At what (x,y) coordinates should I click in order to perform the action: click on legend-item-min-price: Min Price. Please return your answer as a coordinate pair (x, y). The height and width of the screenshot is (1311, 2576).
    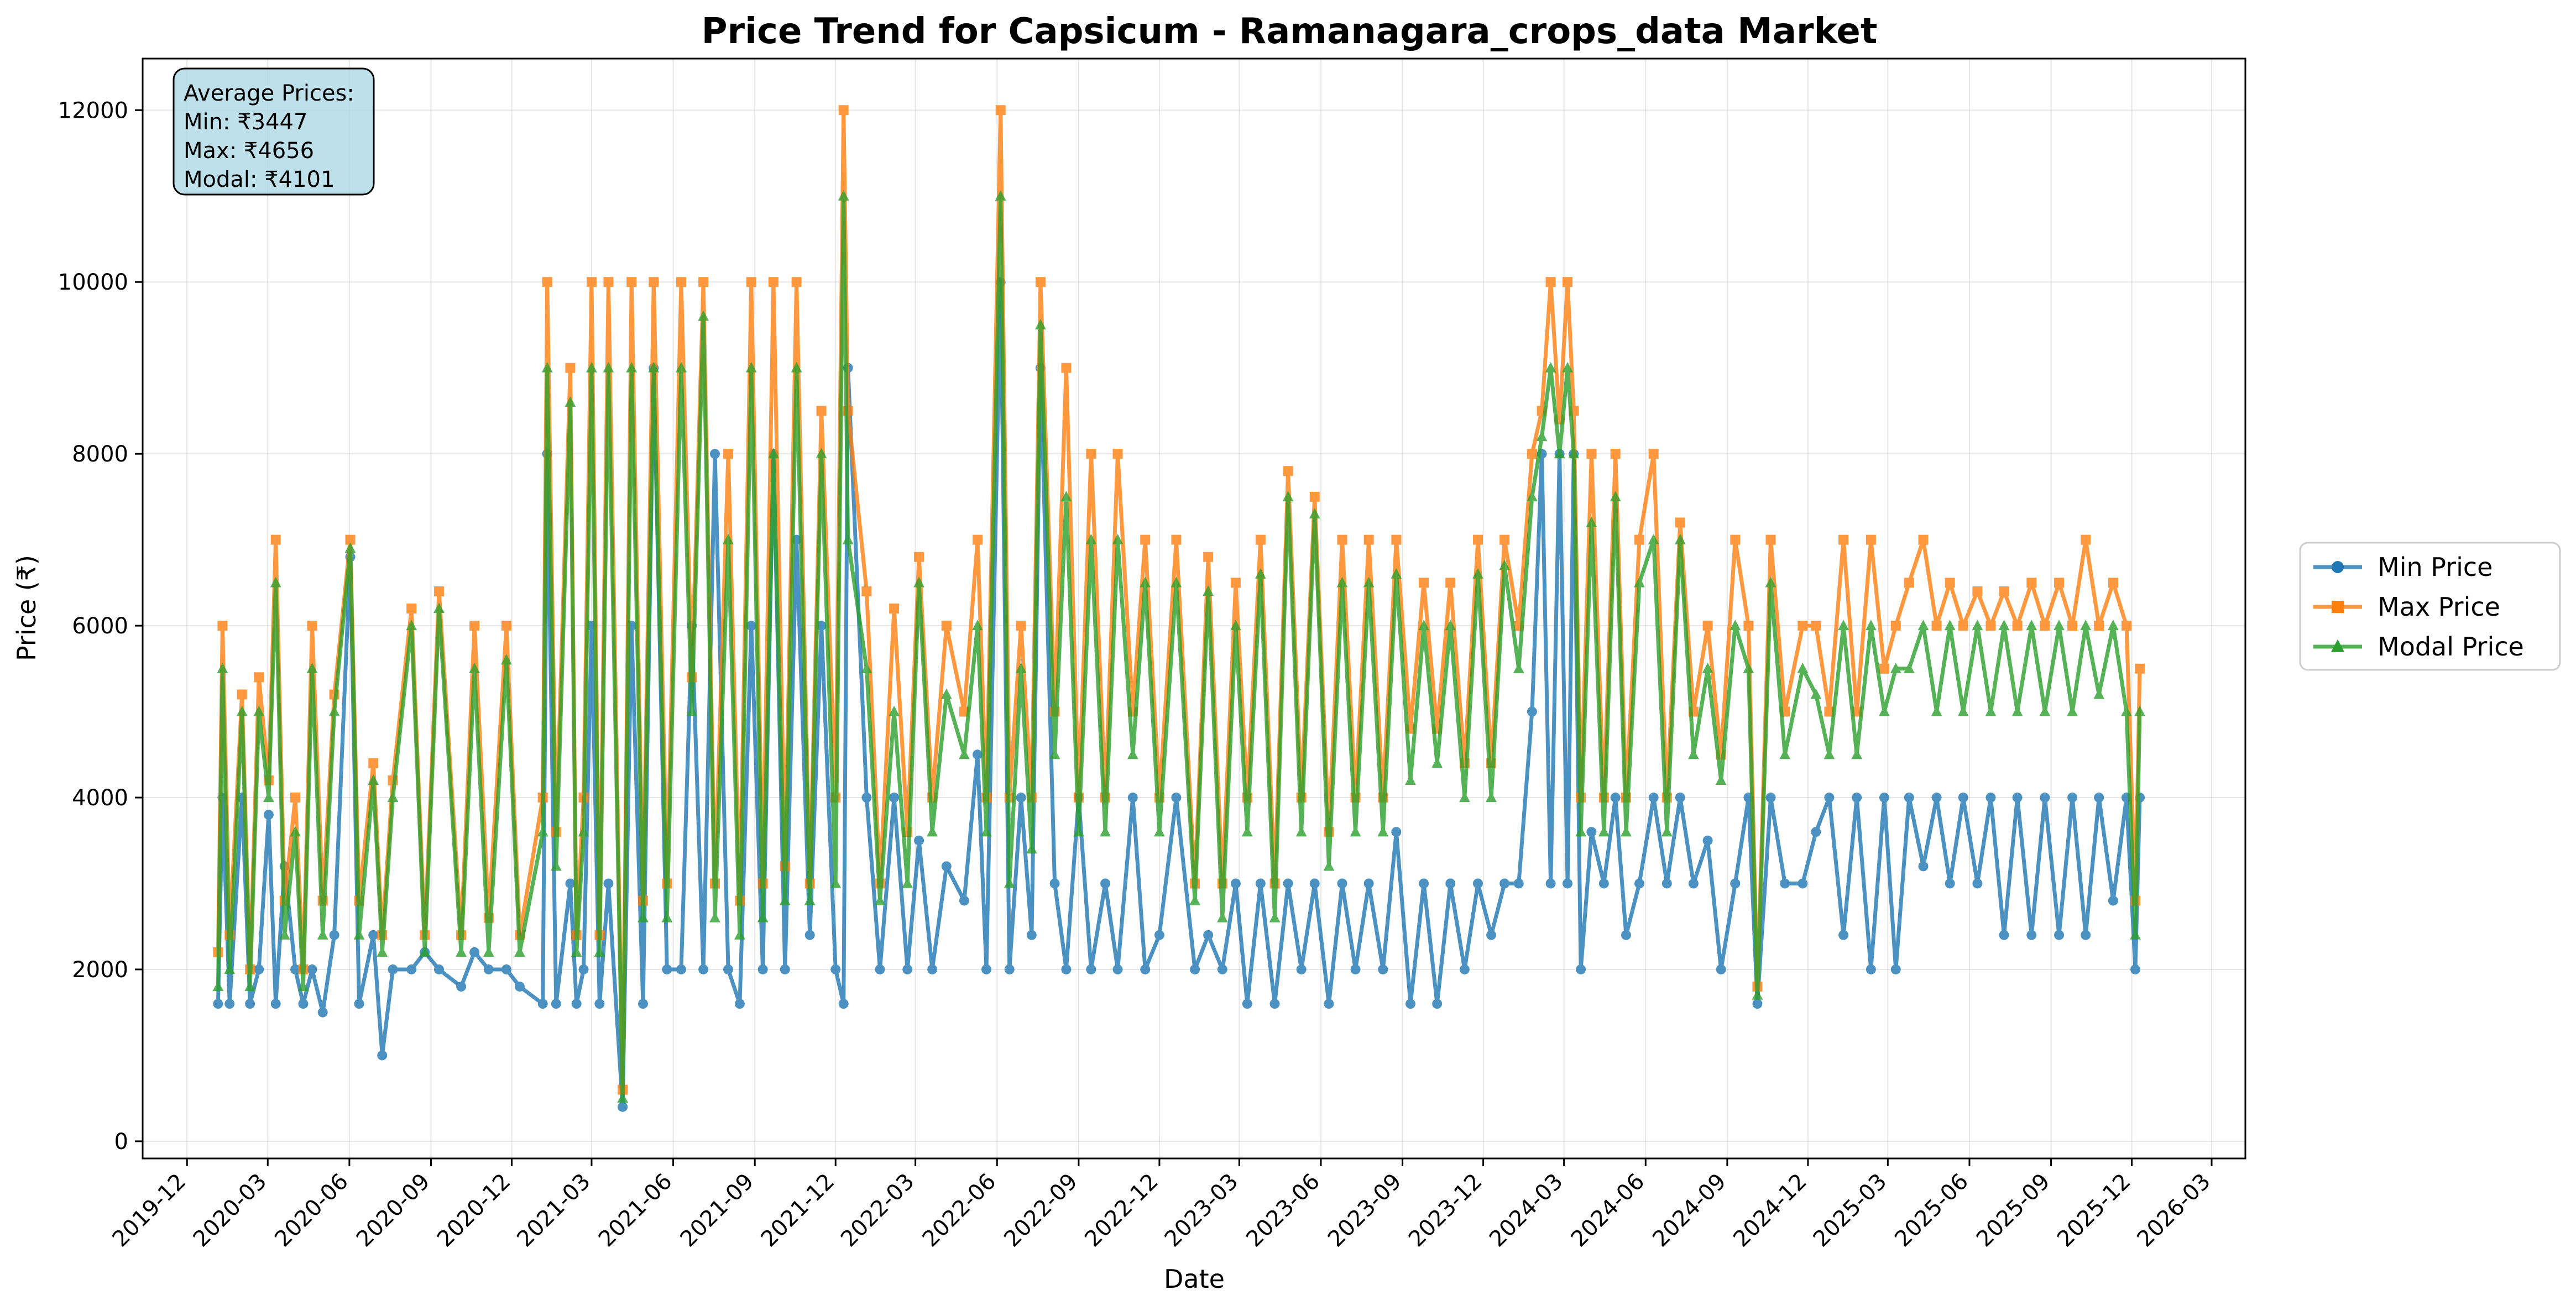
    Looking at the image, I should click on (2403, 567).